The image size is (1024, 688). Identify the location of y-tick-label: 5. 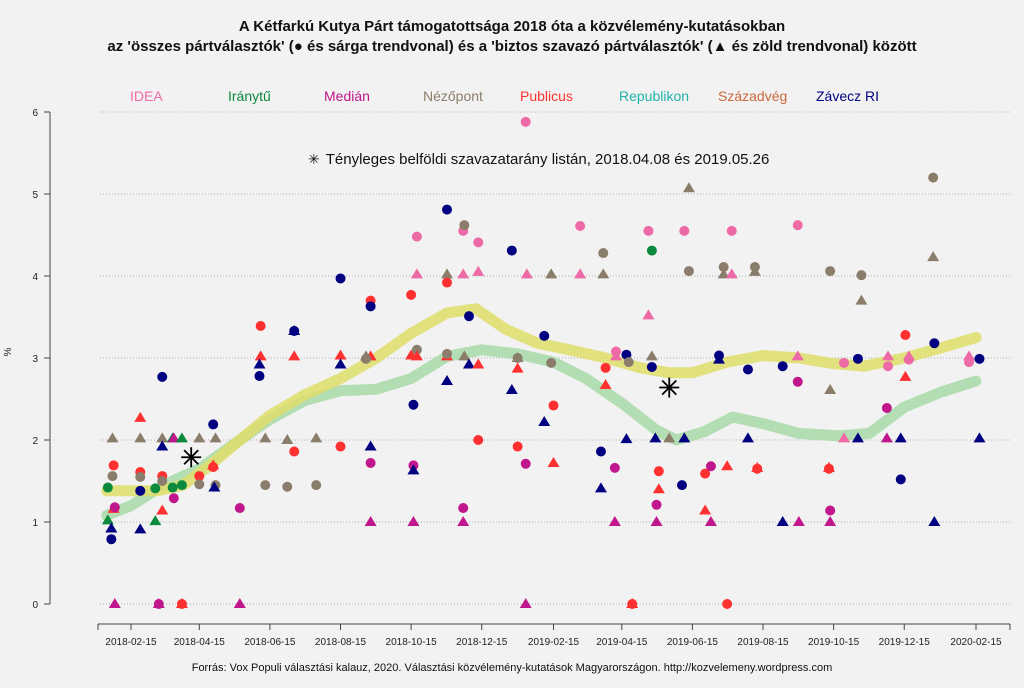
(35, 195).